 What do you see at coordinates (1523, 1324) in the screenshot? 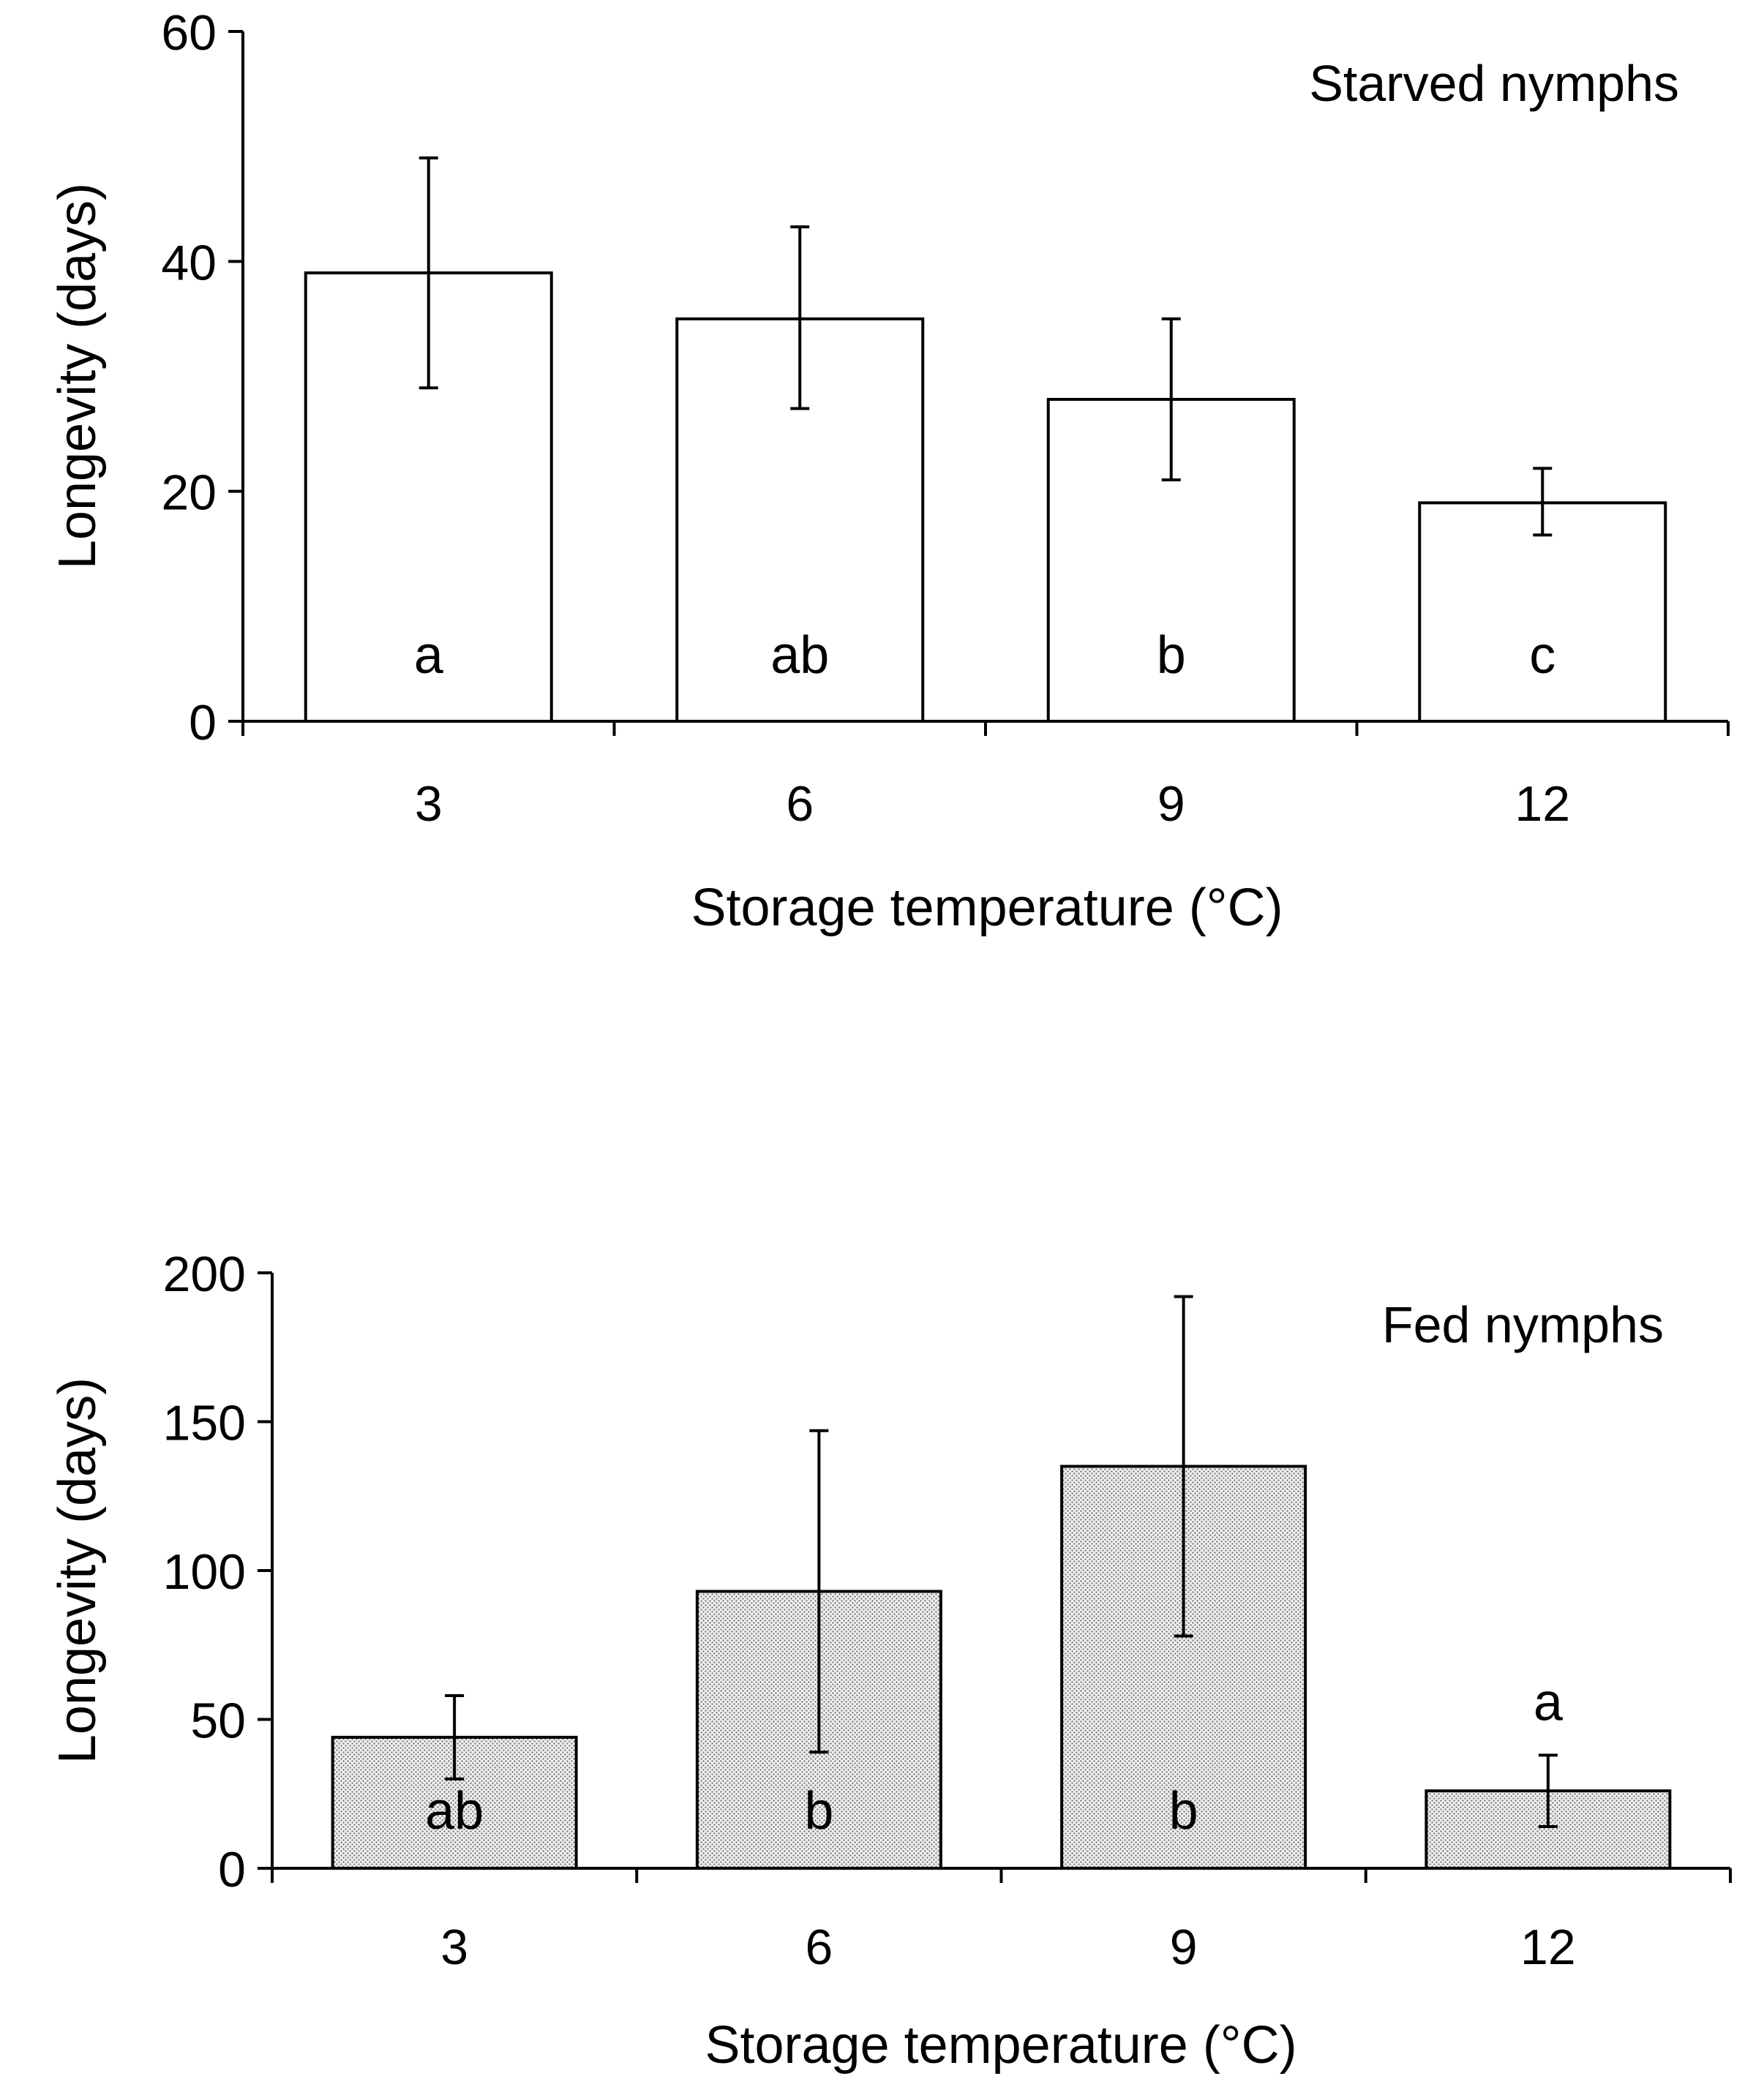
I see `panel-label: Fed nymphs` at bounding box center [1523, 1324].